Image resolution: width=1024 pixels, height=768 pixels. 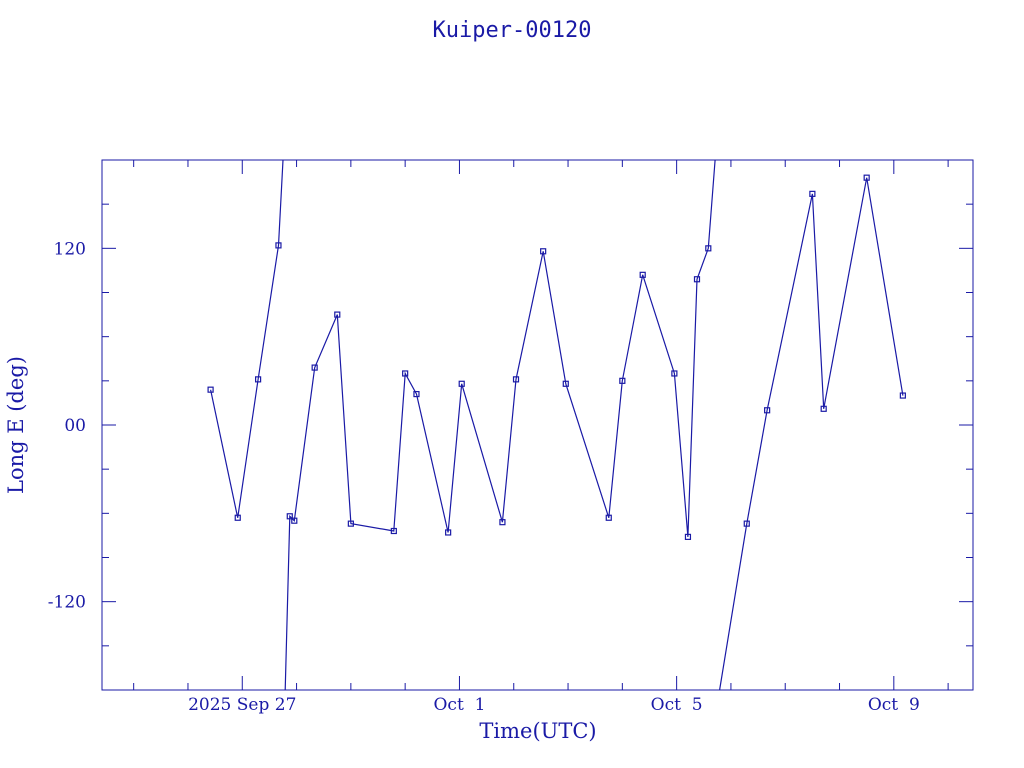 I want to click on y-tick-label: 00, so click(x=75, y=426).